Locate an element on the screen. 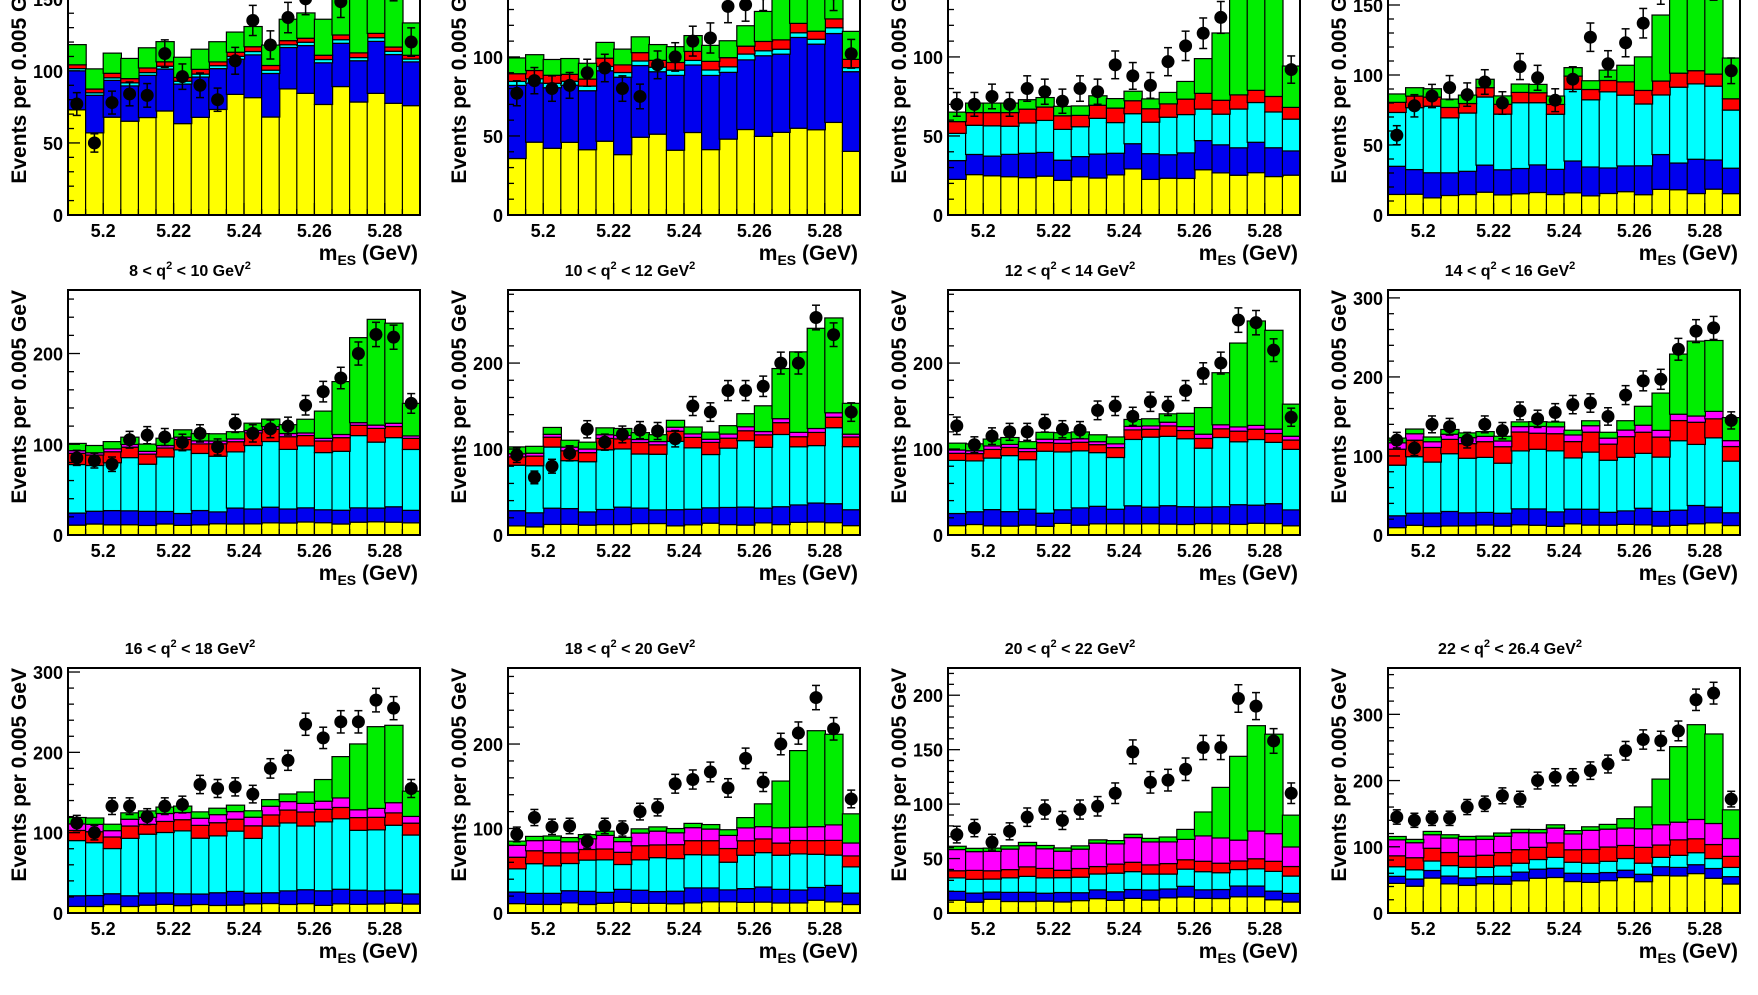  panel-title: 12 < q2 < 14 GeV2 is located at coordinates (1070, 270).